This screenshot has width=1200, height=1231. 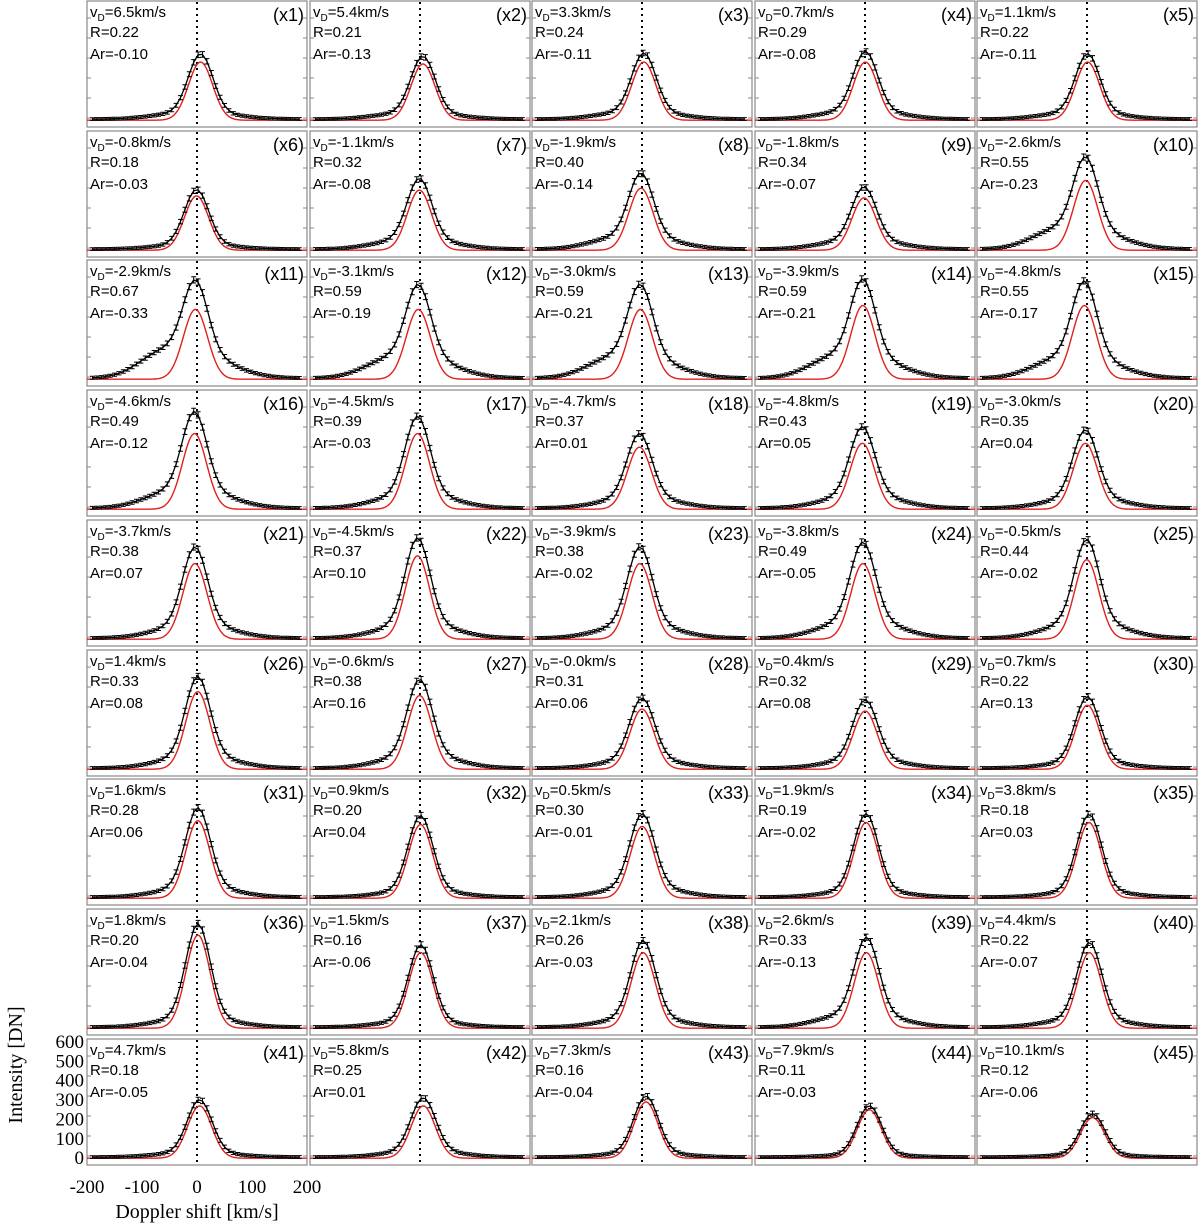 I want to click on observed-profile, so click(x=196, y=722).